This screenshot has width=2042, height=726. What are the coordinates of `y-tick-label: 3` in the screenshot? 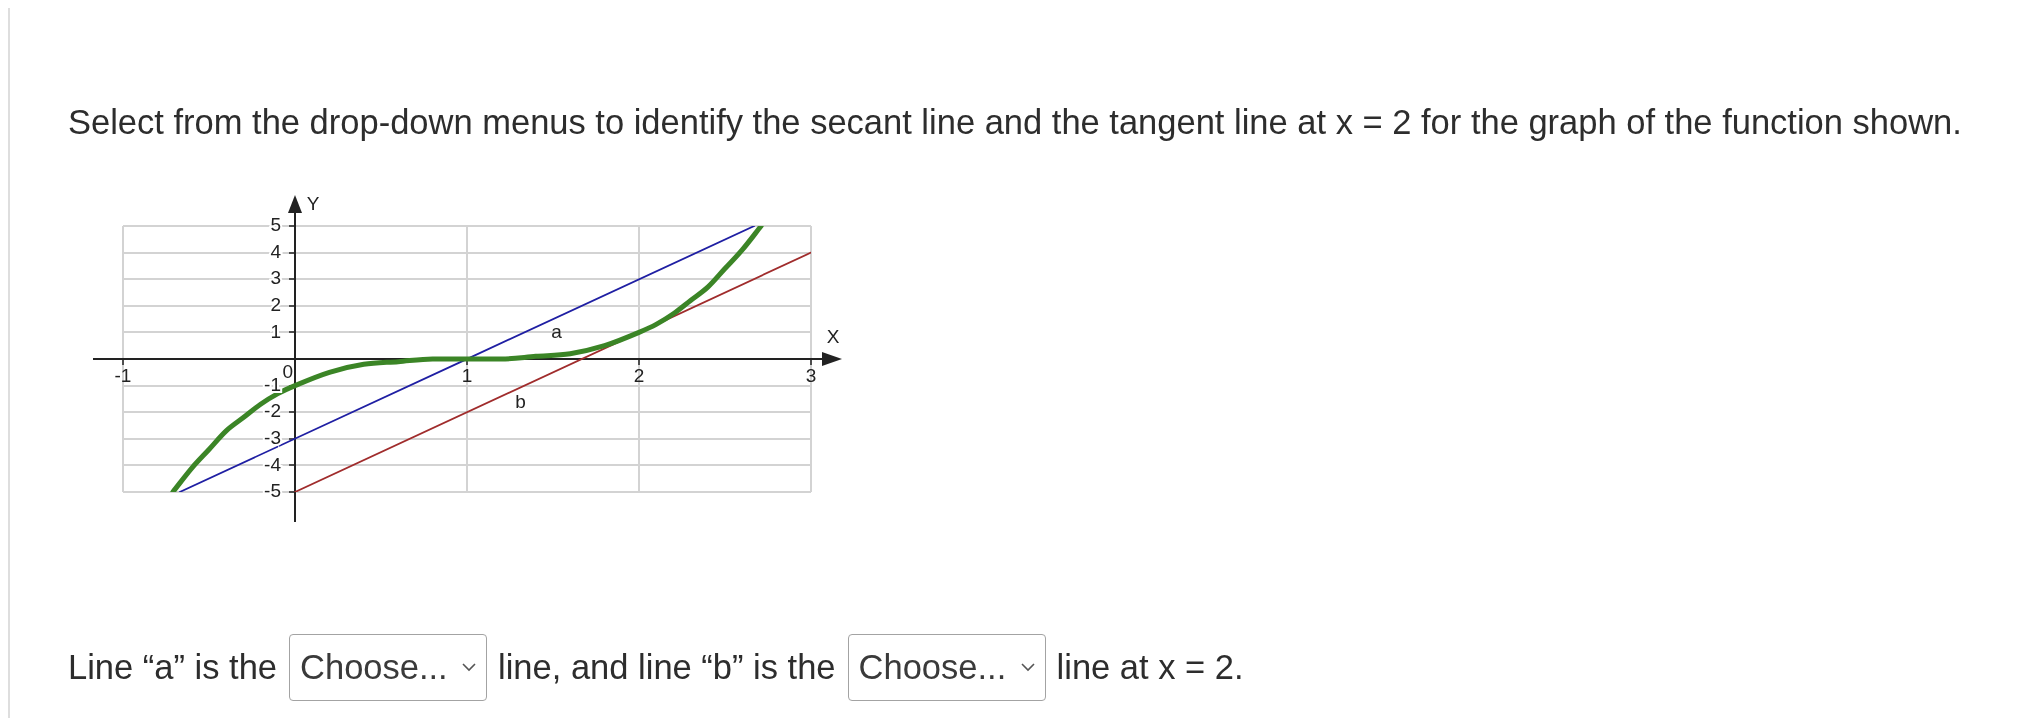 It's located at (275, 278).